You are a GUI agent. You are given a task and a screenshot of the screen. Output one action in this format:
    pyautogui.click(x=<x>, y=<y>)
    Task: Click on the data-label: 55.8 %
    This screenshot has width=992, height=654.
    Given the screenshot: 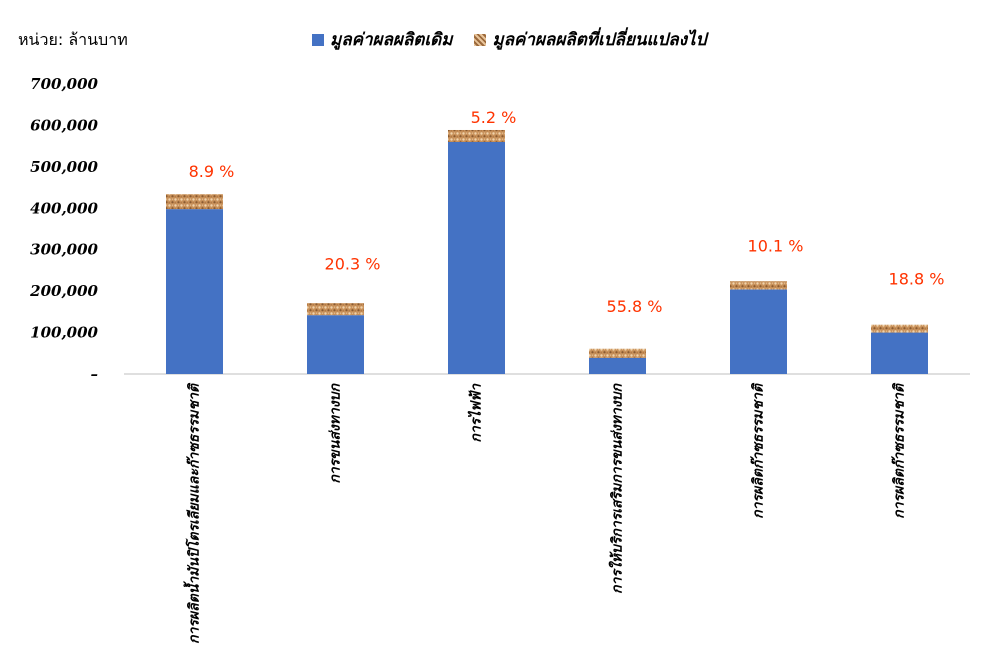 What is the action you would take?
    pyautogui.click(x=635, y=306)
    